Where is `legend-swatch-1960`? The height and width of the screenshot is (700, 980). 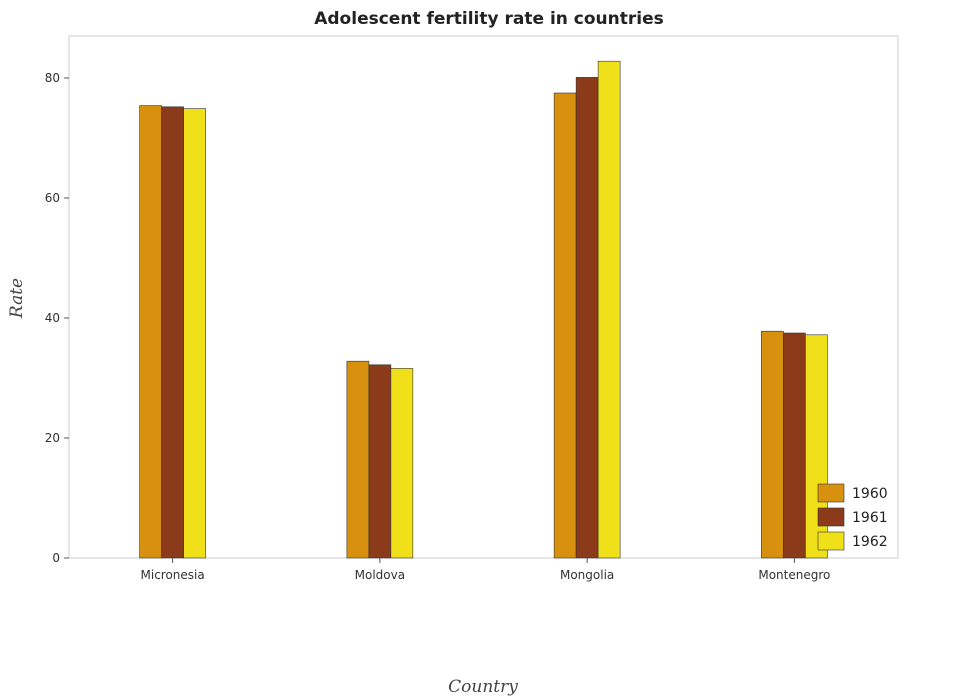
legend-swatch-1960 is located at coordinates (831, 493).